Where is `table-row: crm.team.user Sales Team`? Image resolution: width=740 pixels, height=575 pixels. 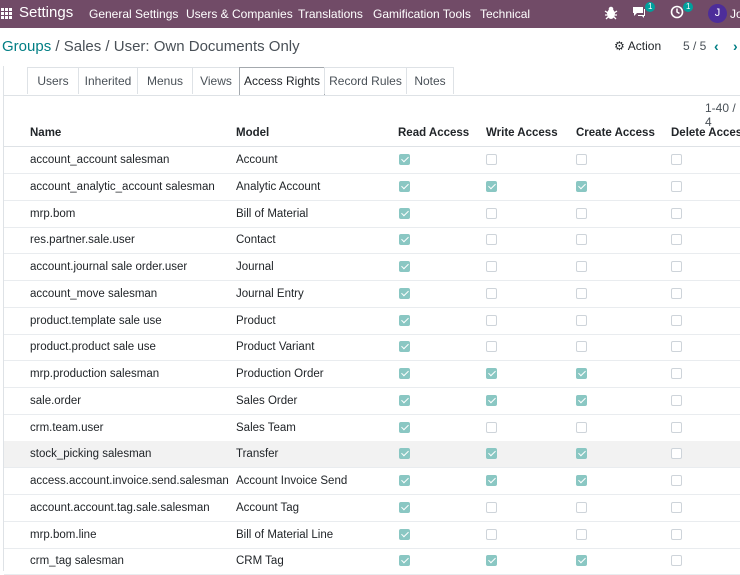
table-row: crm.team.user Sales Team is located at coordinates (372, 428).